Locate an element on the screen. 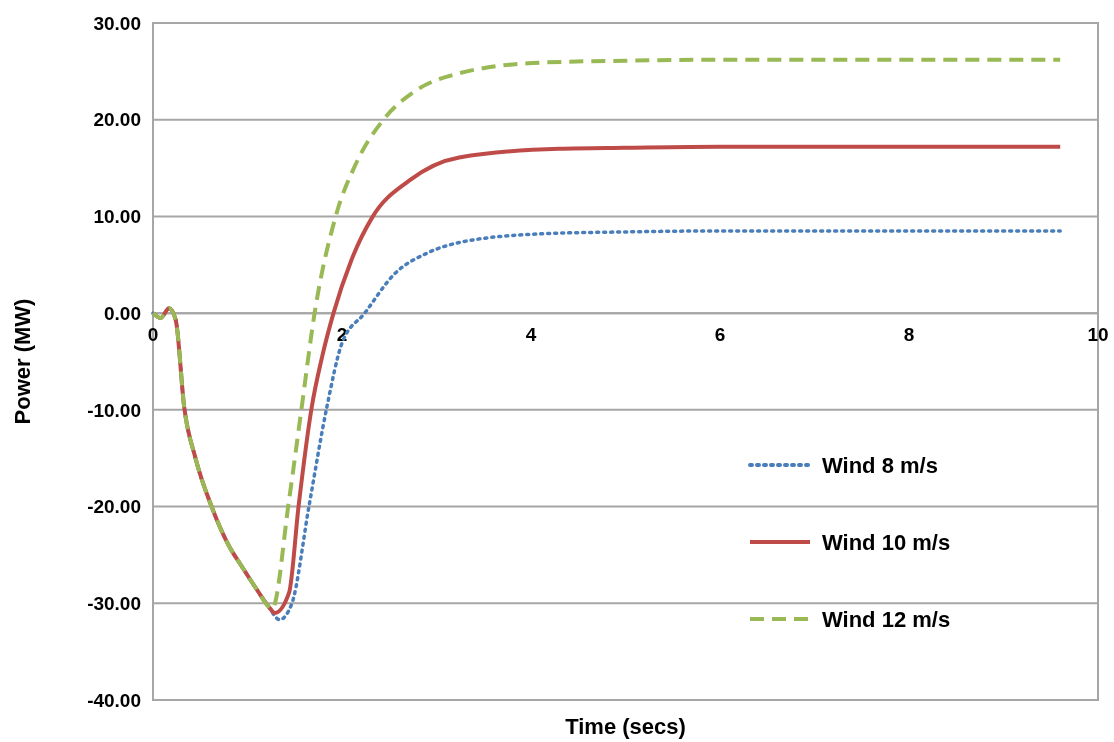  x-tick-label: 4 is located at coordinates (531, 335).